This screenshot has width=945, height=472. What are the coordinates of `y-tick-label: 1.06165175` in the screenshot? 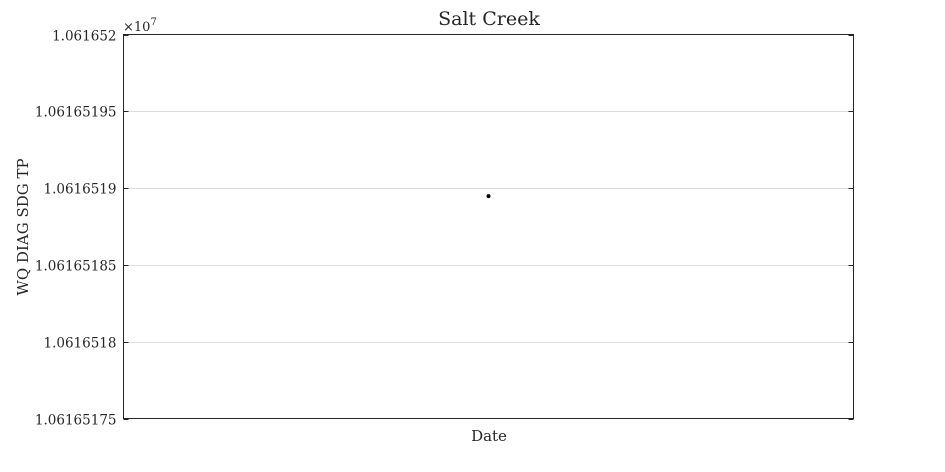 It's located at (76, 421).